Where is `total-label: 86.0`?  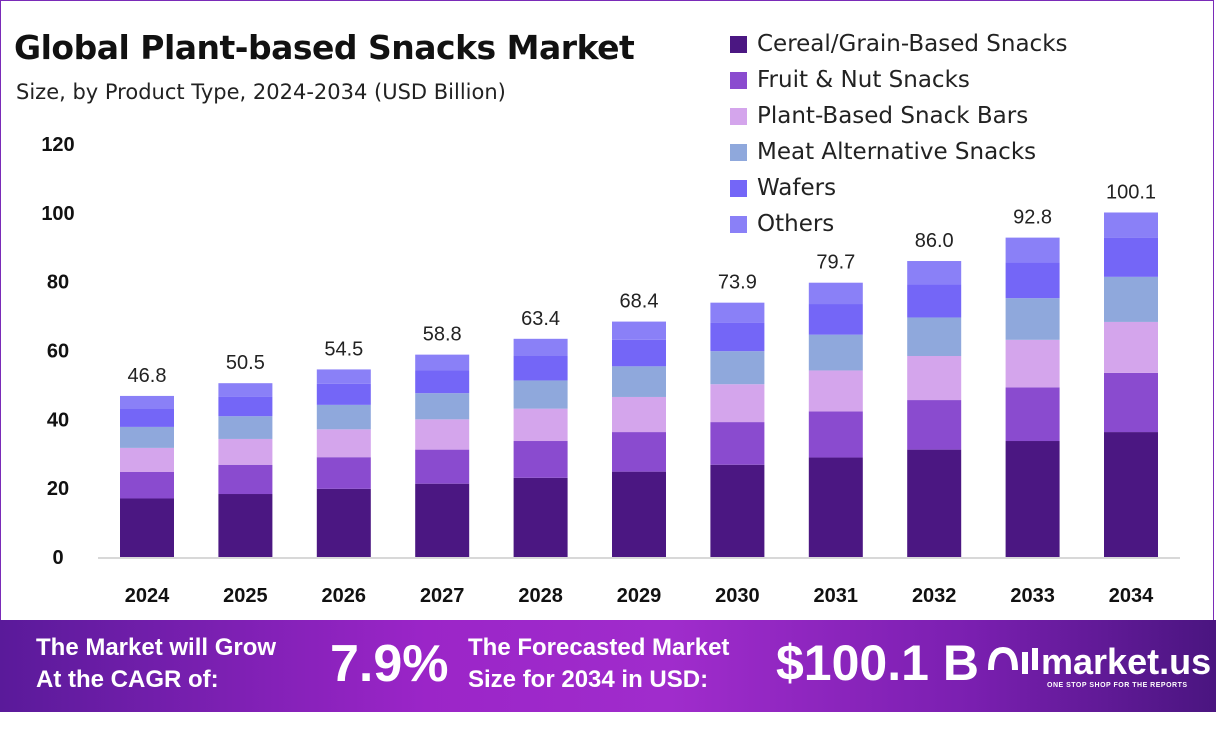
total-label: 86.0 is located at coordinates (934, 241).